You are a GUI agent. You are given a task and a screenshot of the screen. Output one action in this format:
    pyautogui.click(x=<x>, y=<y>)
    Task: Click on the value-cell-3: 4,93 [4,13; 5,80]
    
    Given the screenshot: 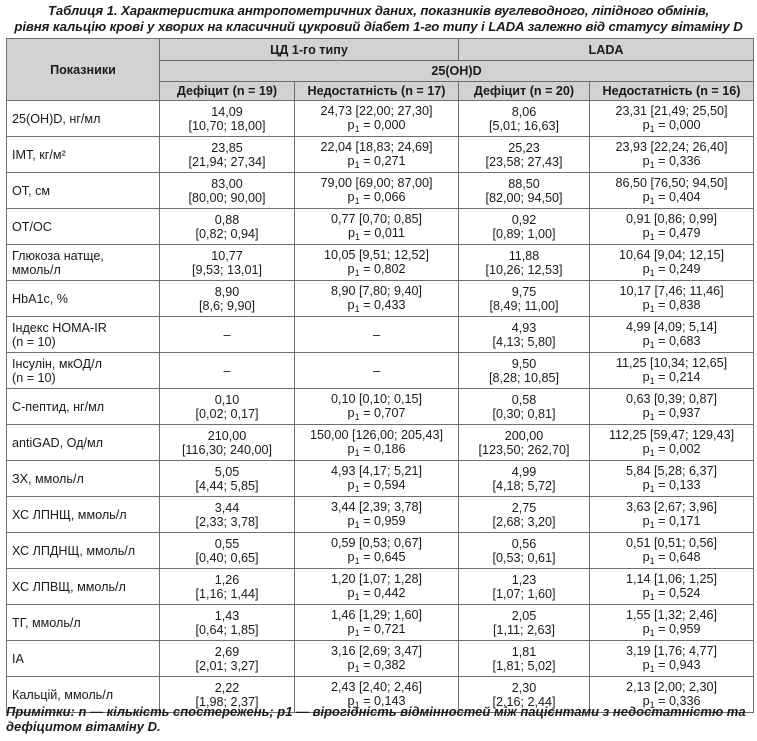 What is the action you would take?
    pyautogui.click(x=524, y=334)
    